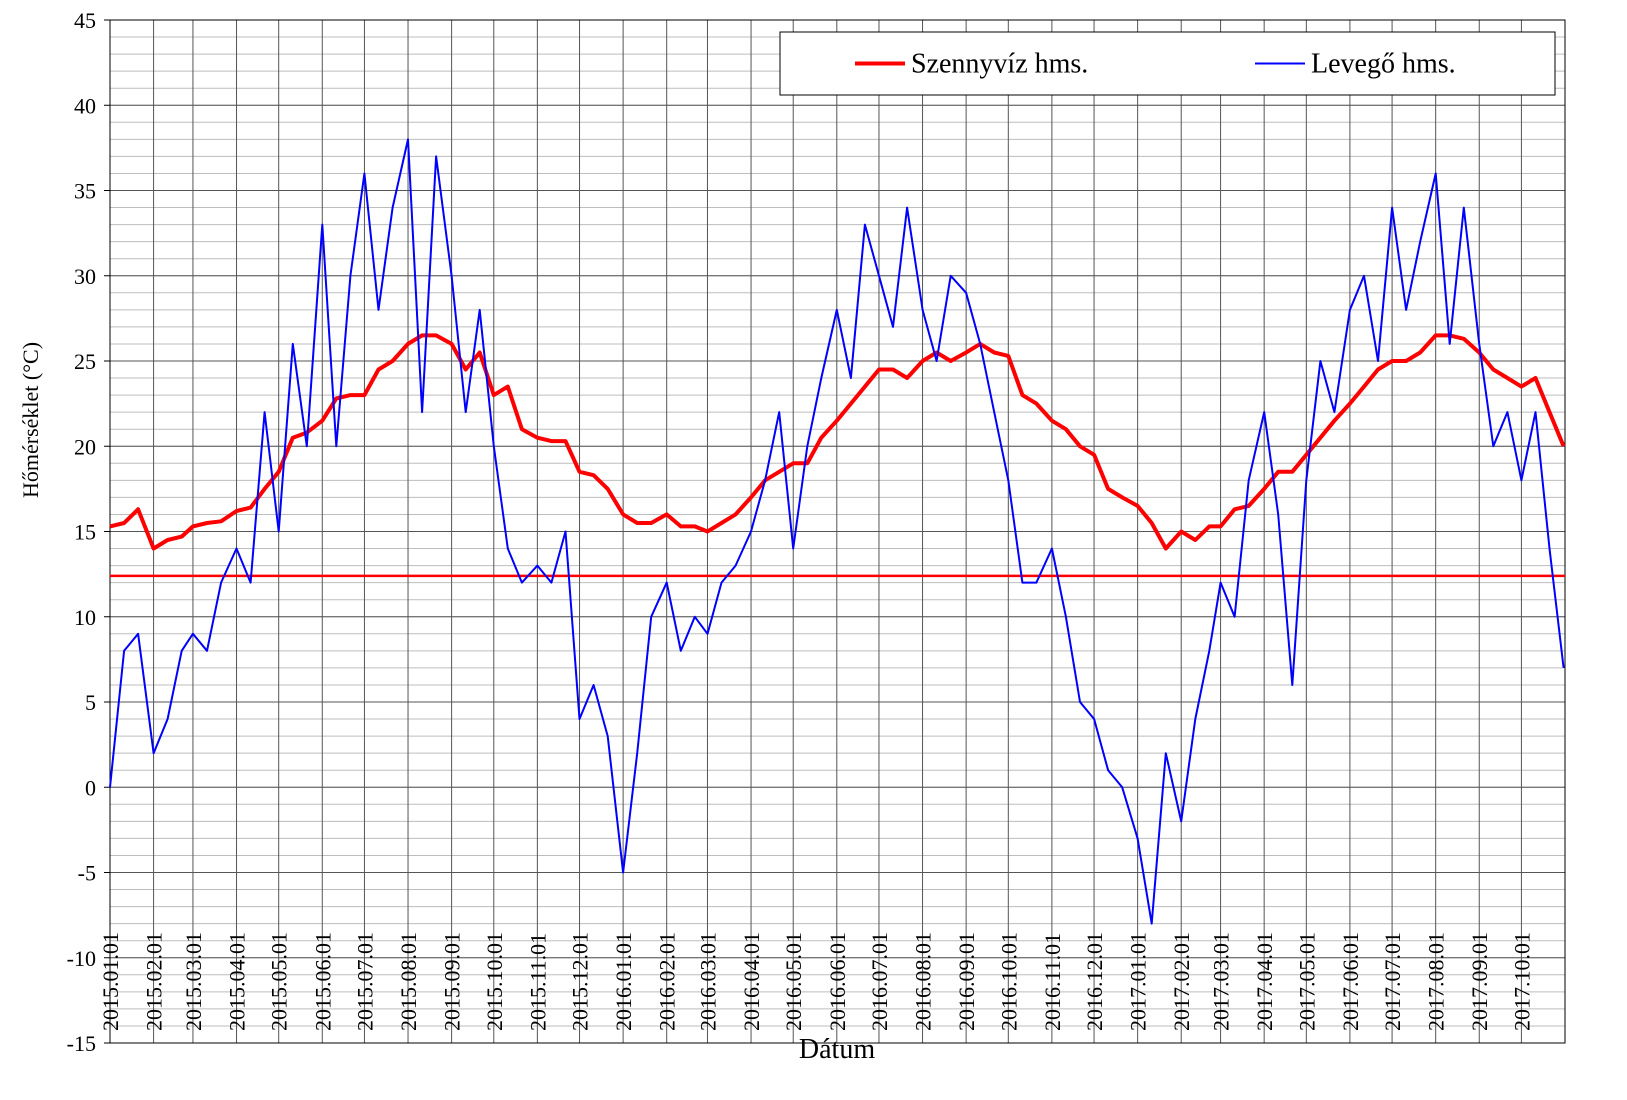  Describe the element at coordinates (537, 982) in the screenshot. I see `x-tick-label: 2015.11.01` at that location.